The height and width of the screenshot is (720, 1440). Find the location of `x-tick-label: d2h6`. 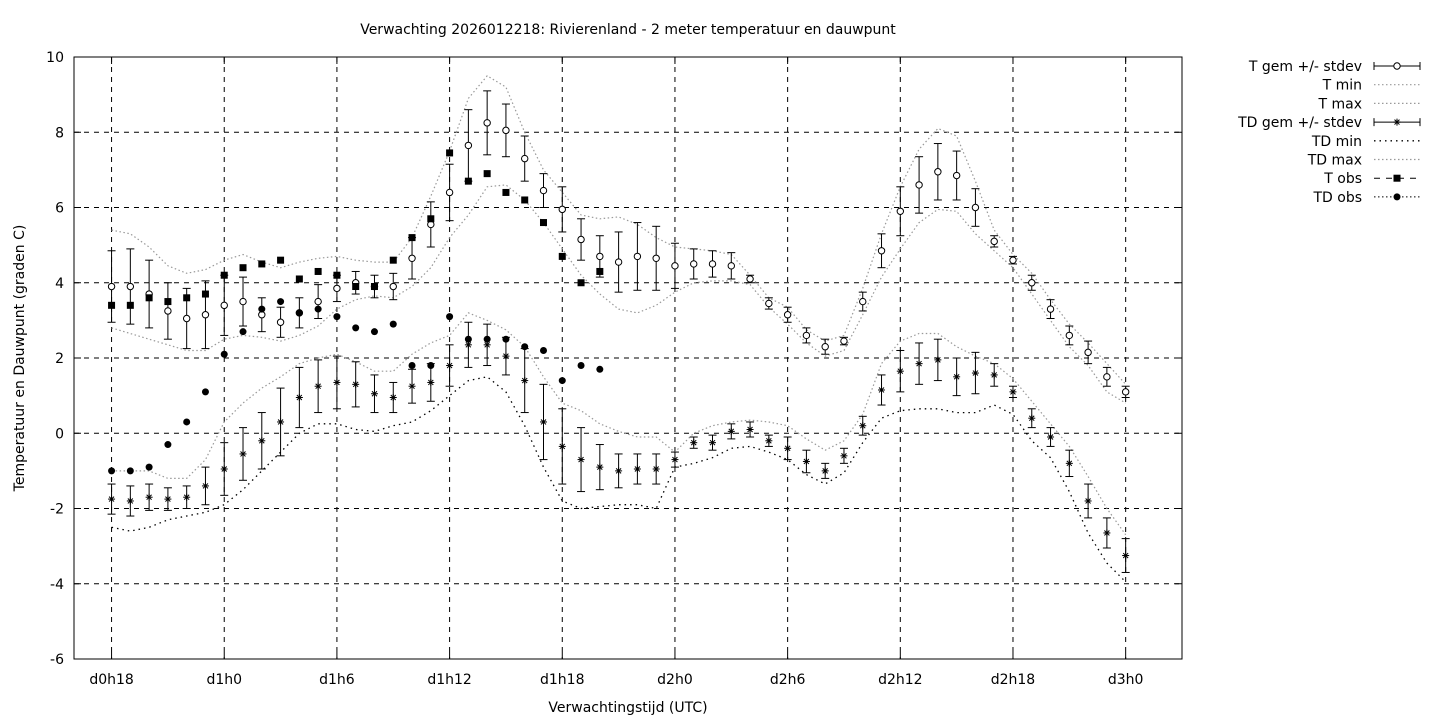

x-tick-label: d2h6 is located at coordinates (788, 680).